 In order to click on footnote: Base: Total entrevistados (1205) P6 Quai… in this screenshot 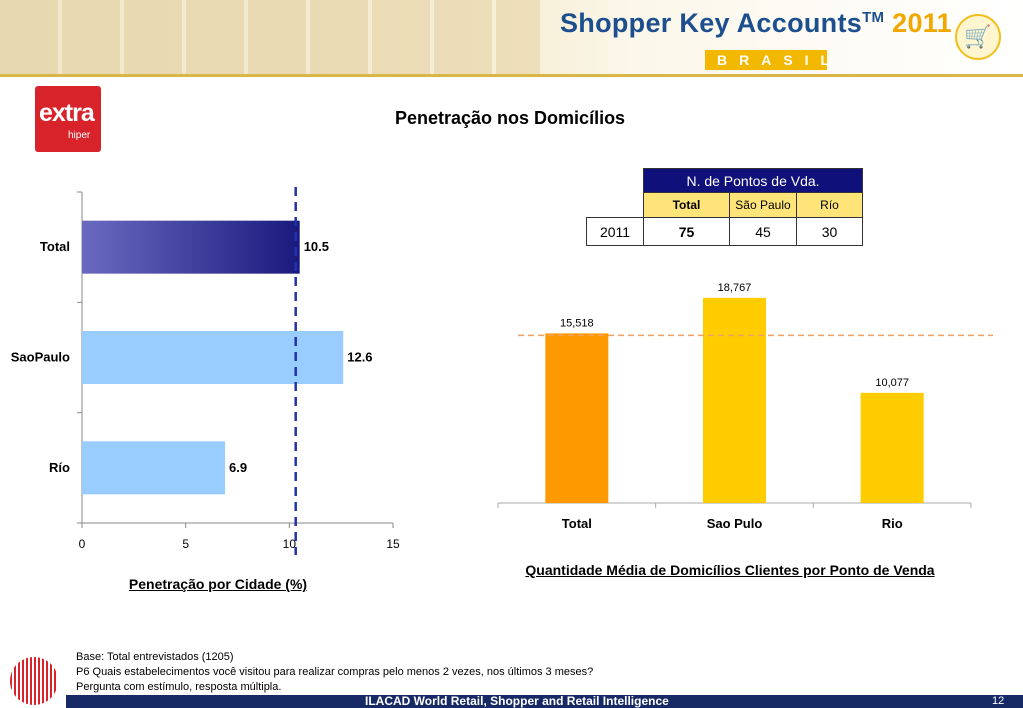, I will do `click(334, 672)`.